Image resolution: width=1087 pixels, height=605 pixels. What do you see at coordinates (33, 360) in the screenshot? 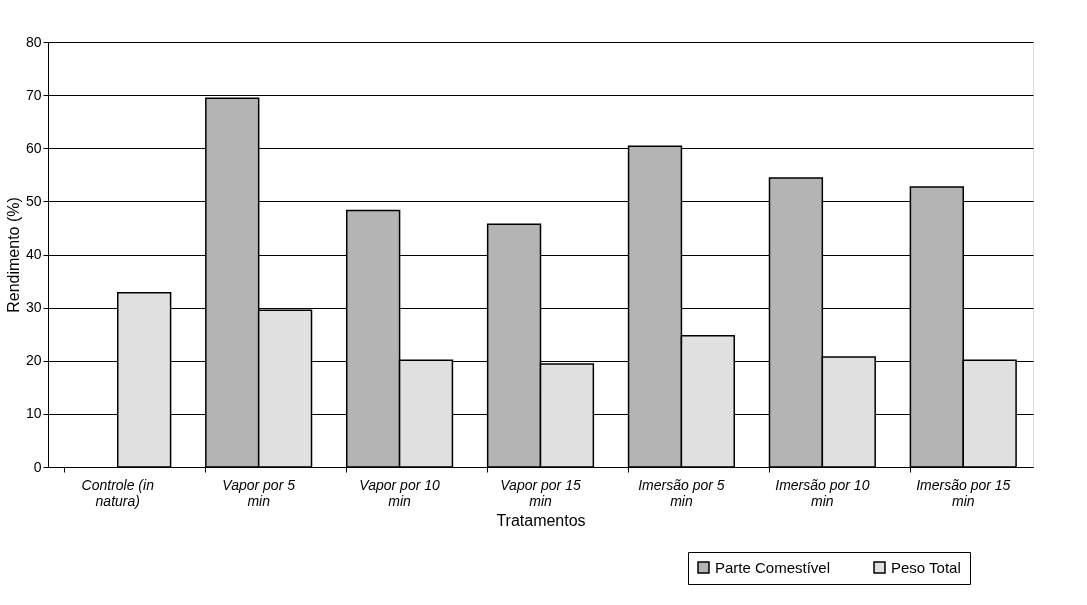
I see `y-tick-label: 20` at bounding box center [33, 360].